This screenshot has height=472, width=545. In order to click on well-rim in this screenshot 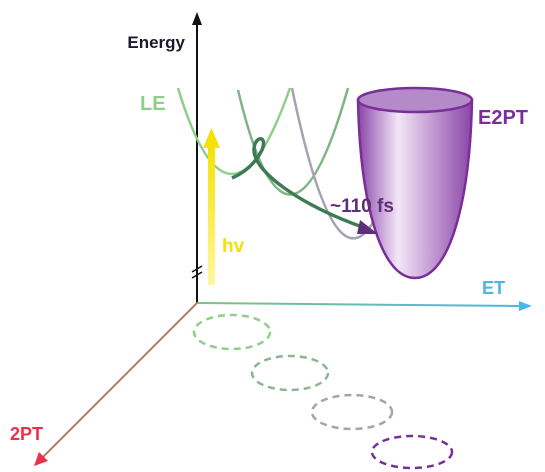, I will do `click(415, 100)`.